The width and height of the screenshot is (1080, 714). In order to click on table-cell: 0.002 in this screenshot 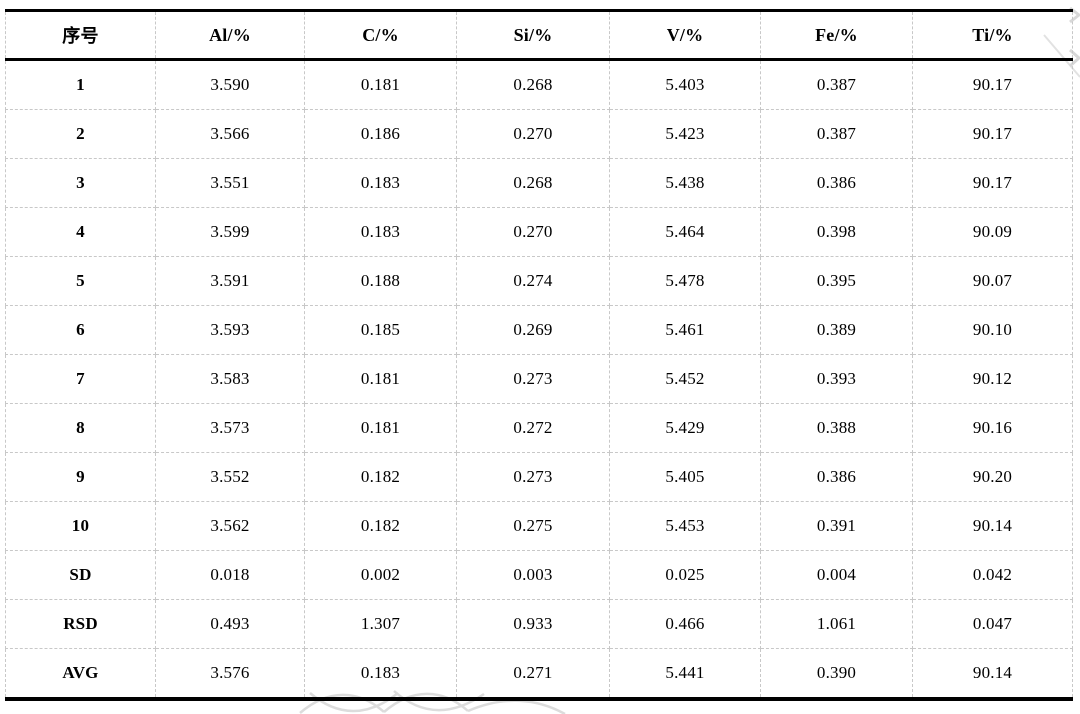, I will do `click(380, 575)`.